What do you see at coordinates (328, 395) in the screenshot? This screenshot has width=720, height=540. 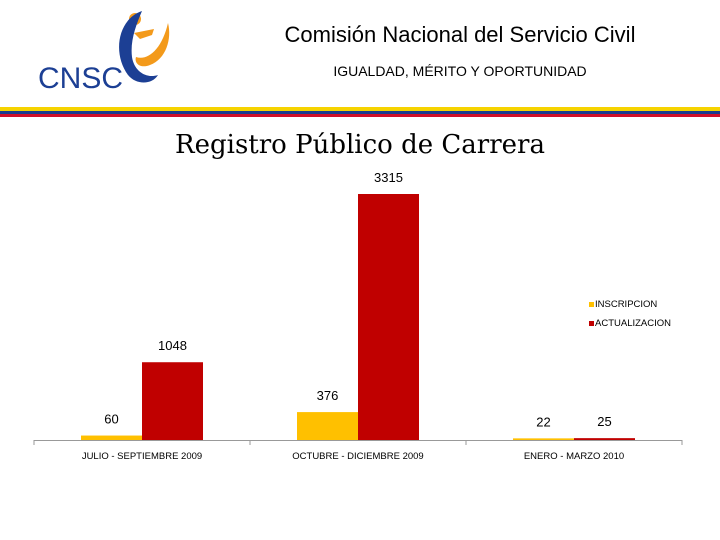 I see `data-label: 376` at bounding box center [328, 395].